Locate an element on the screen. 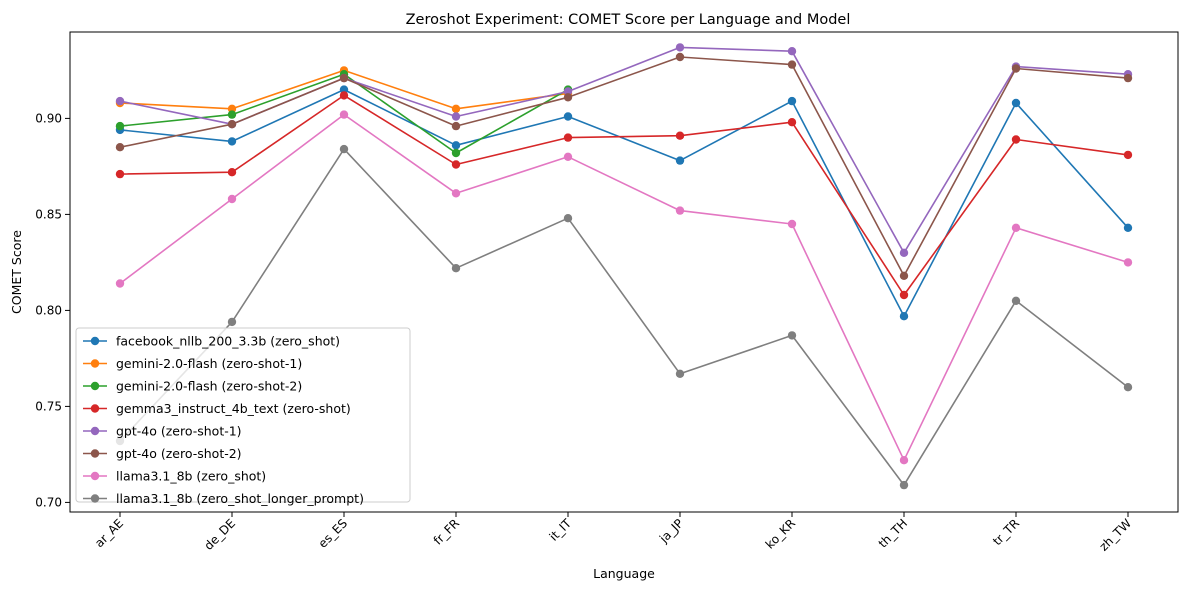  x-axis-label: Language is located at coordinates (624, 573).